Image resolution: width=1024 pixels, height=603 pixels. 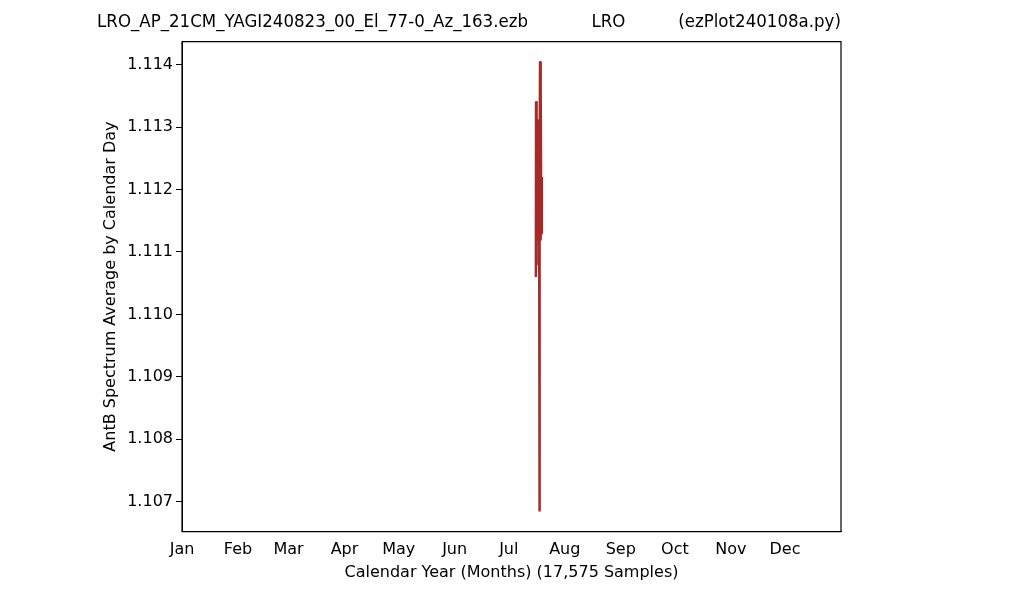 I want to click on y-tick-label: 1.110, so click(x=150, y=313).